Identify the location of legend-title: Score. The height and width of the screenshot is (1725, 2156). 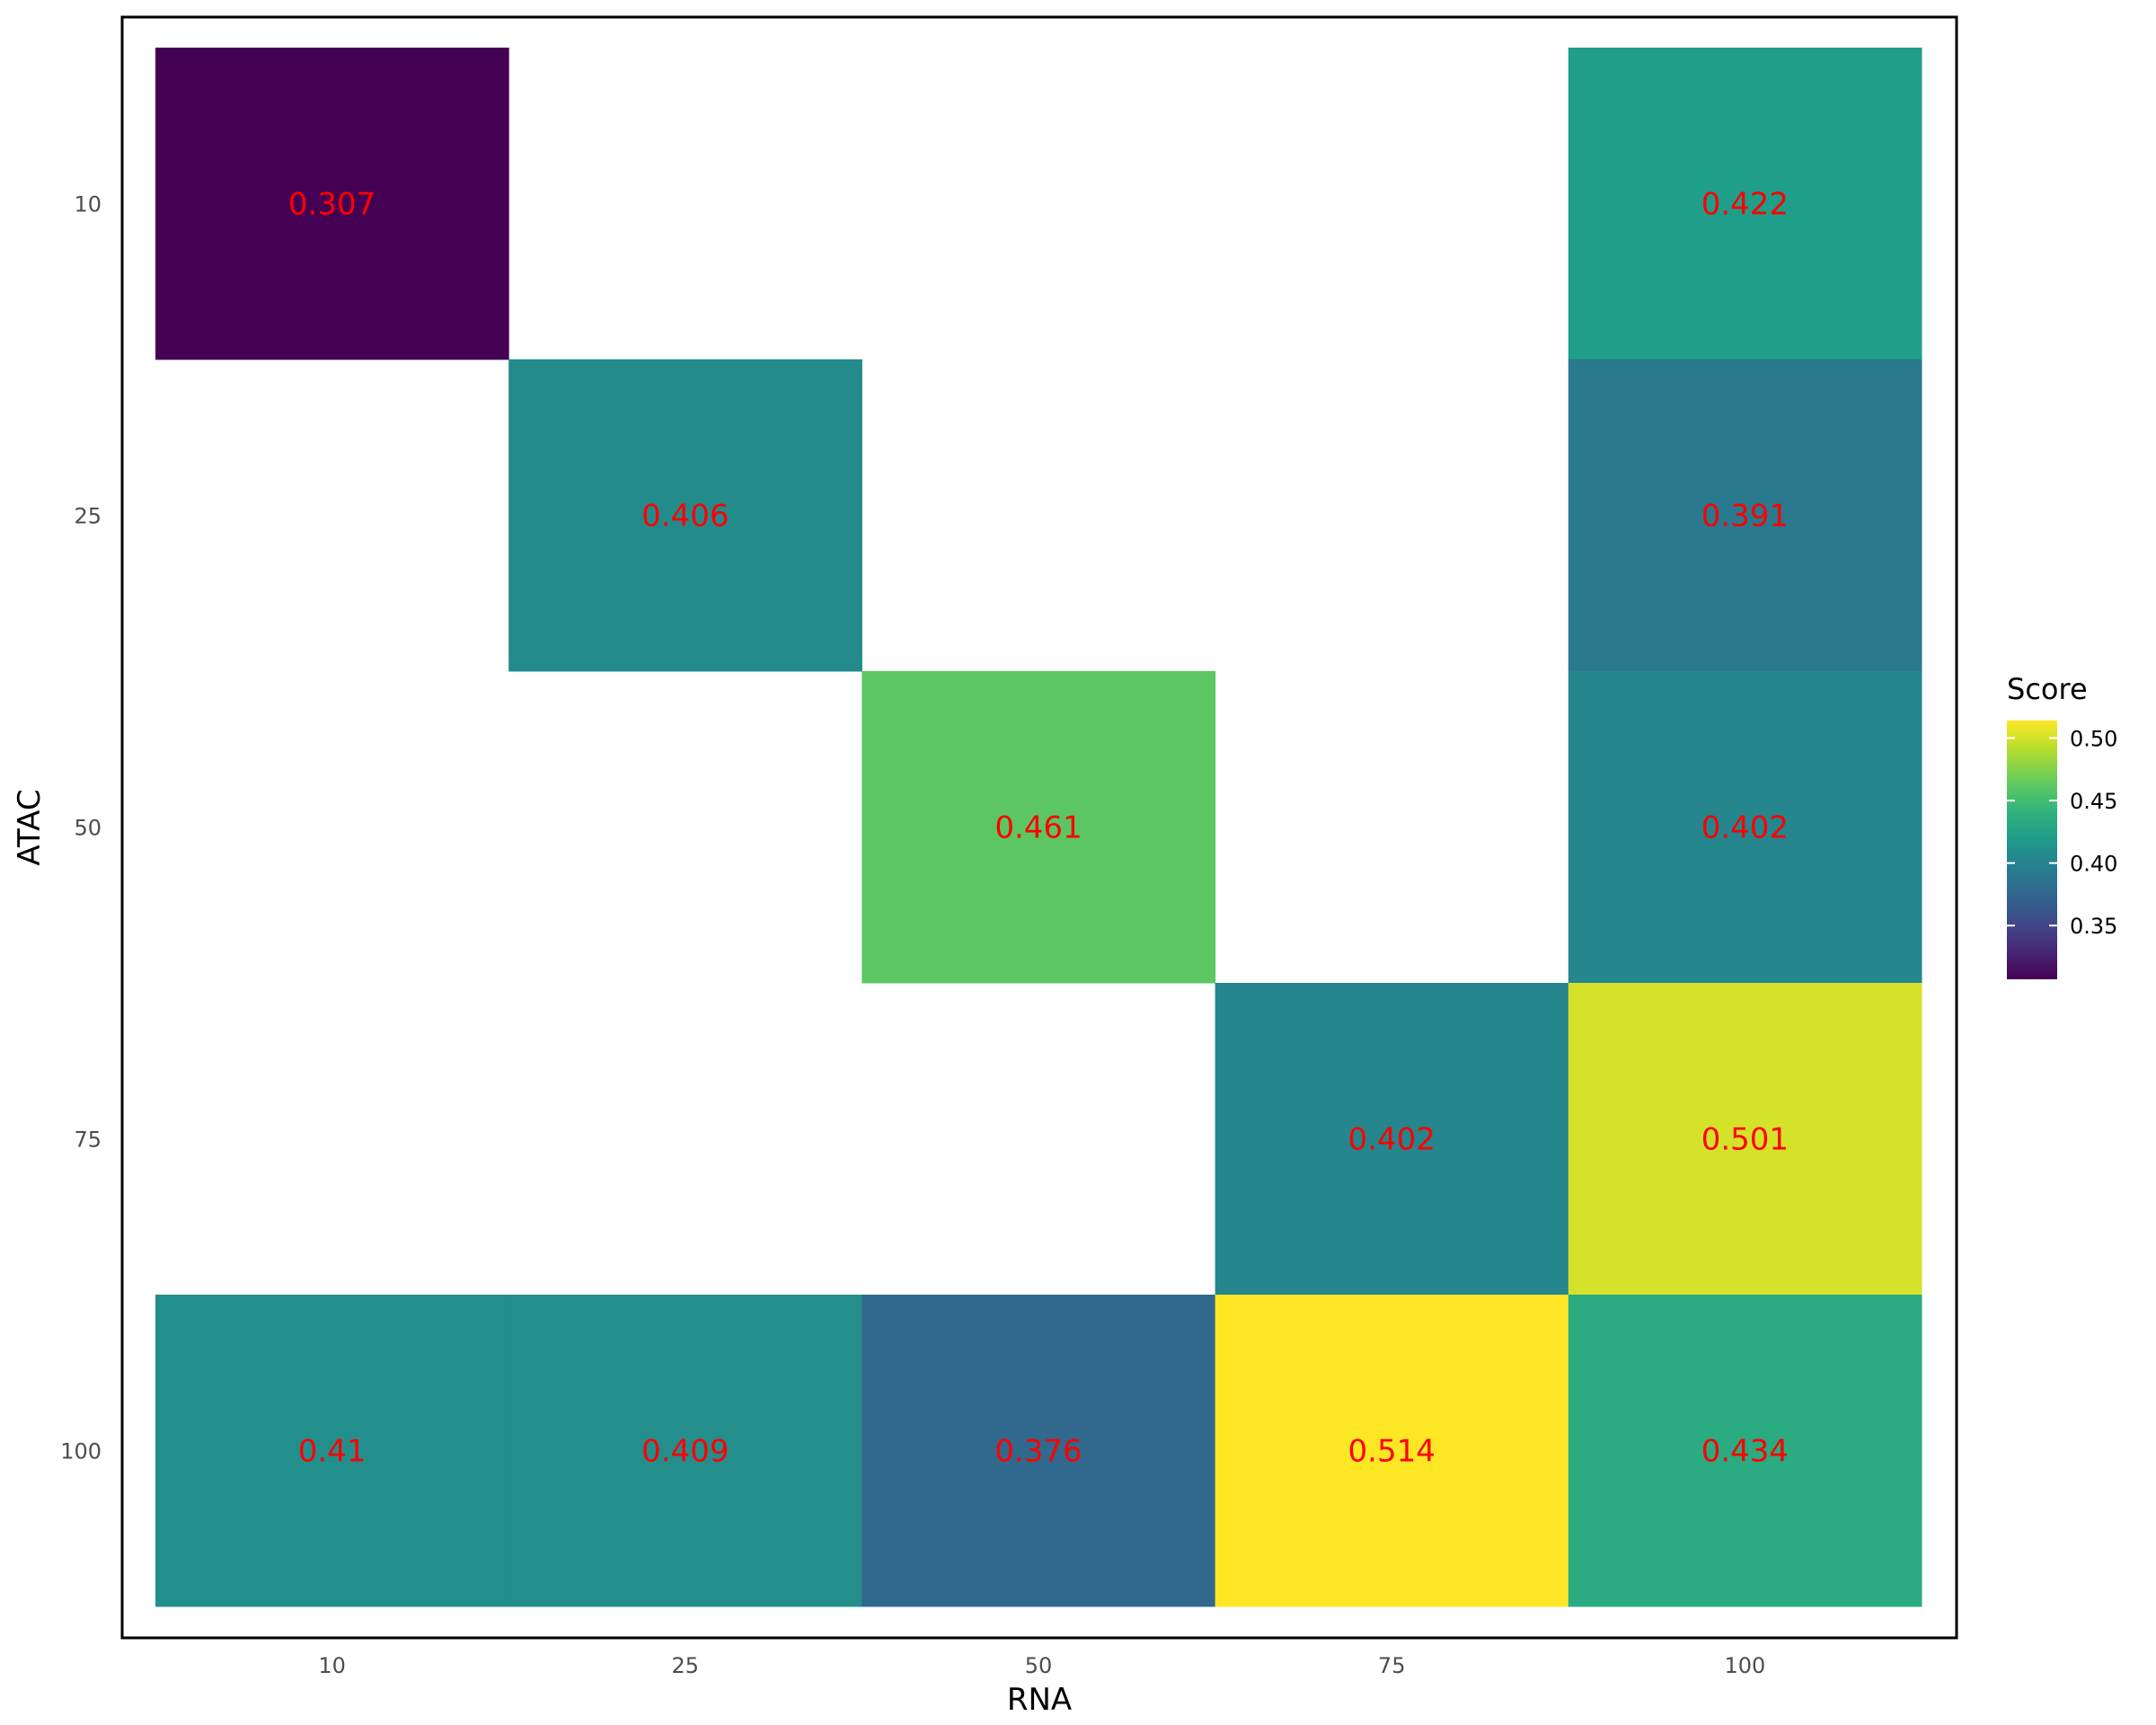
(2048, 689).